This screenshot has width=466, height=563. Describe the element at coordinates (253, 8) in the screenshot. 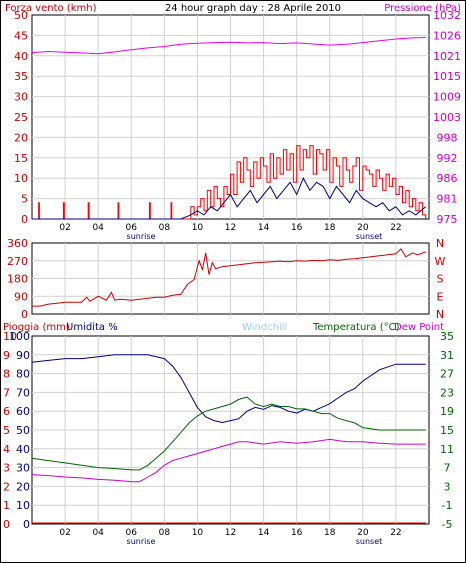

I see `chart-date-title: 24 hour graph day : 28 Aprile 2010` at that location.